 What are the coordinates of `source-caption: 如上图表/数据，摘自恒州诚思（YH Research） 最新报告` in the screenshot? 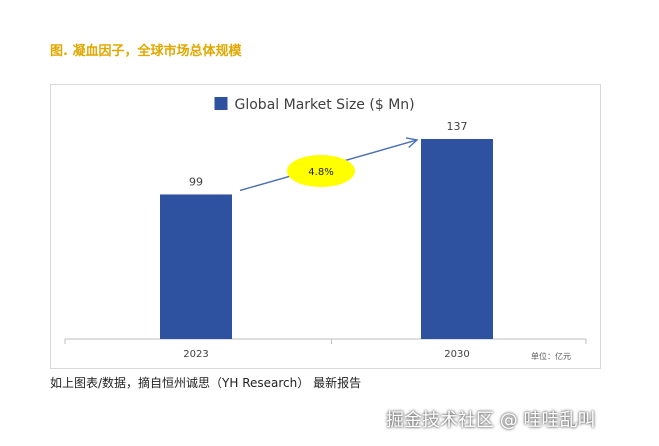 It's located at (206, 383).